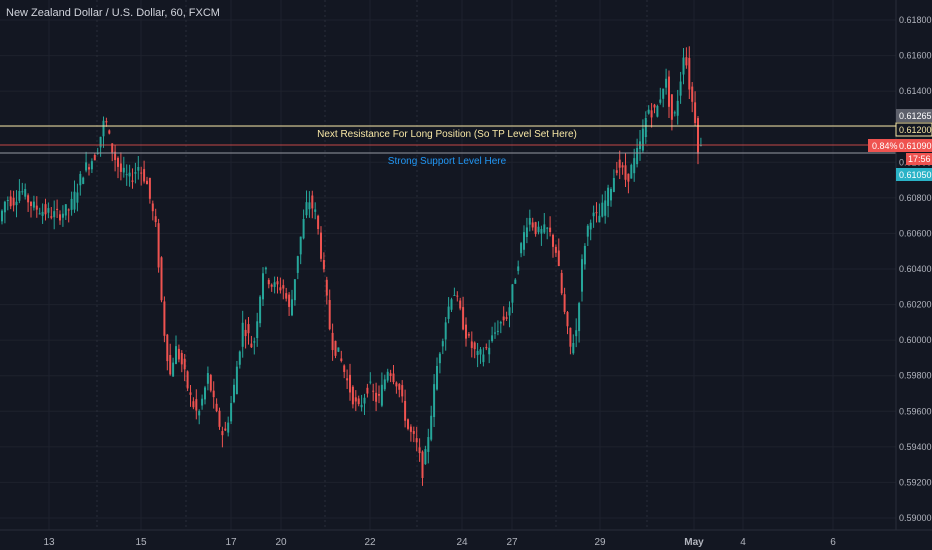  I want to click on horizontal-levels, so click(448, 139).